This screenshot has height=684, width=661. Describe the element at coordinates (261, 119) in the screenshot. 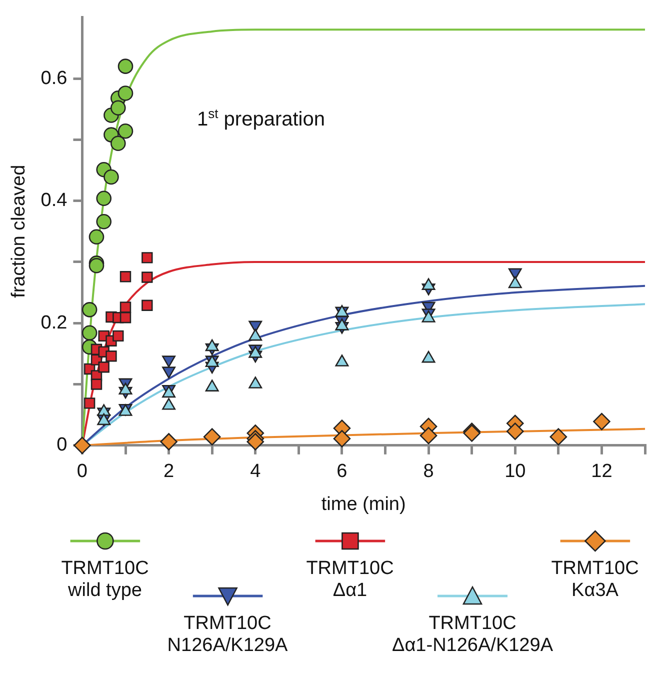

I see `annotation: 1$^{st}$ preparation` at that location.